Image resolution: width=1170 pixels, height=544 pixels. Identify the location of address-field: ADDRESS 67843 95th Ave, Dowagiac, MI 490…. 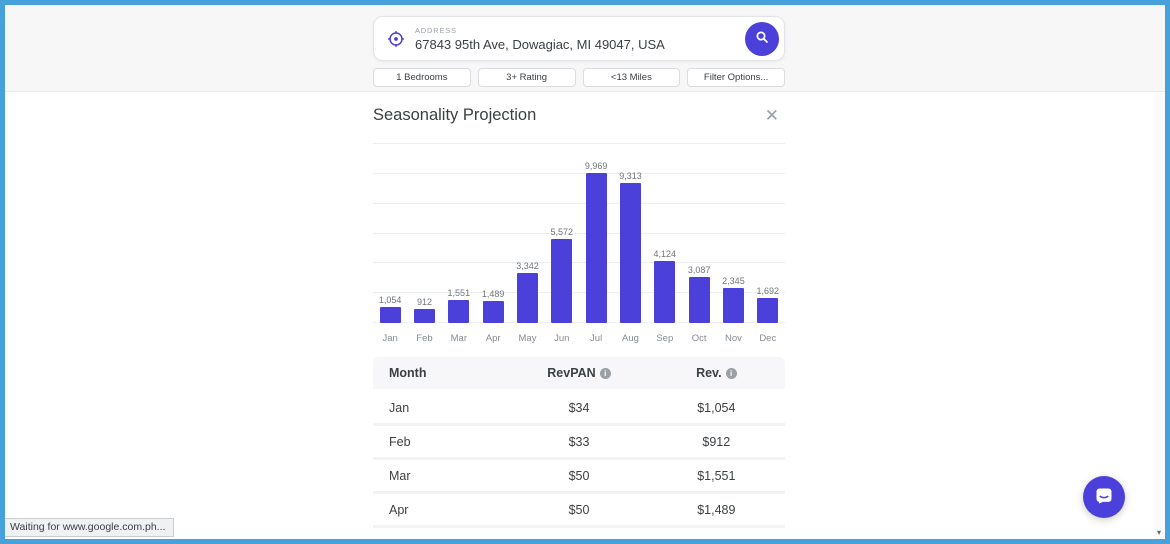
(580, 39).